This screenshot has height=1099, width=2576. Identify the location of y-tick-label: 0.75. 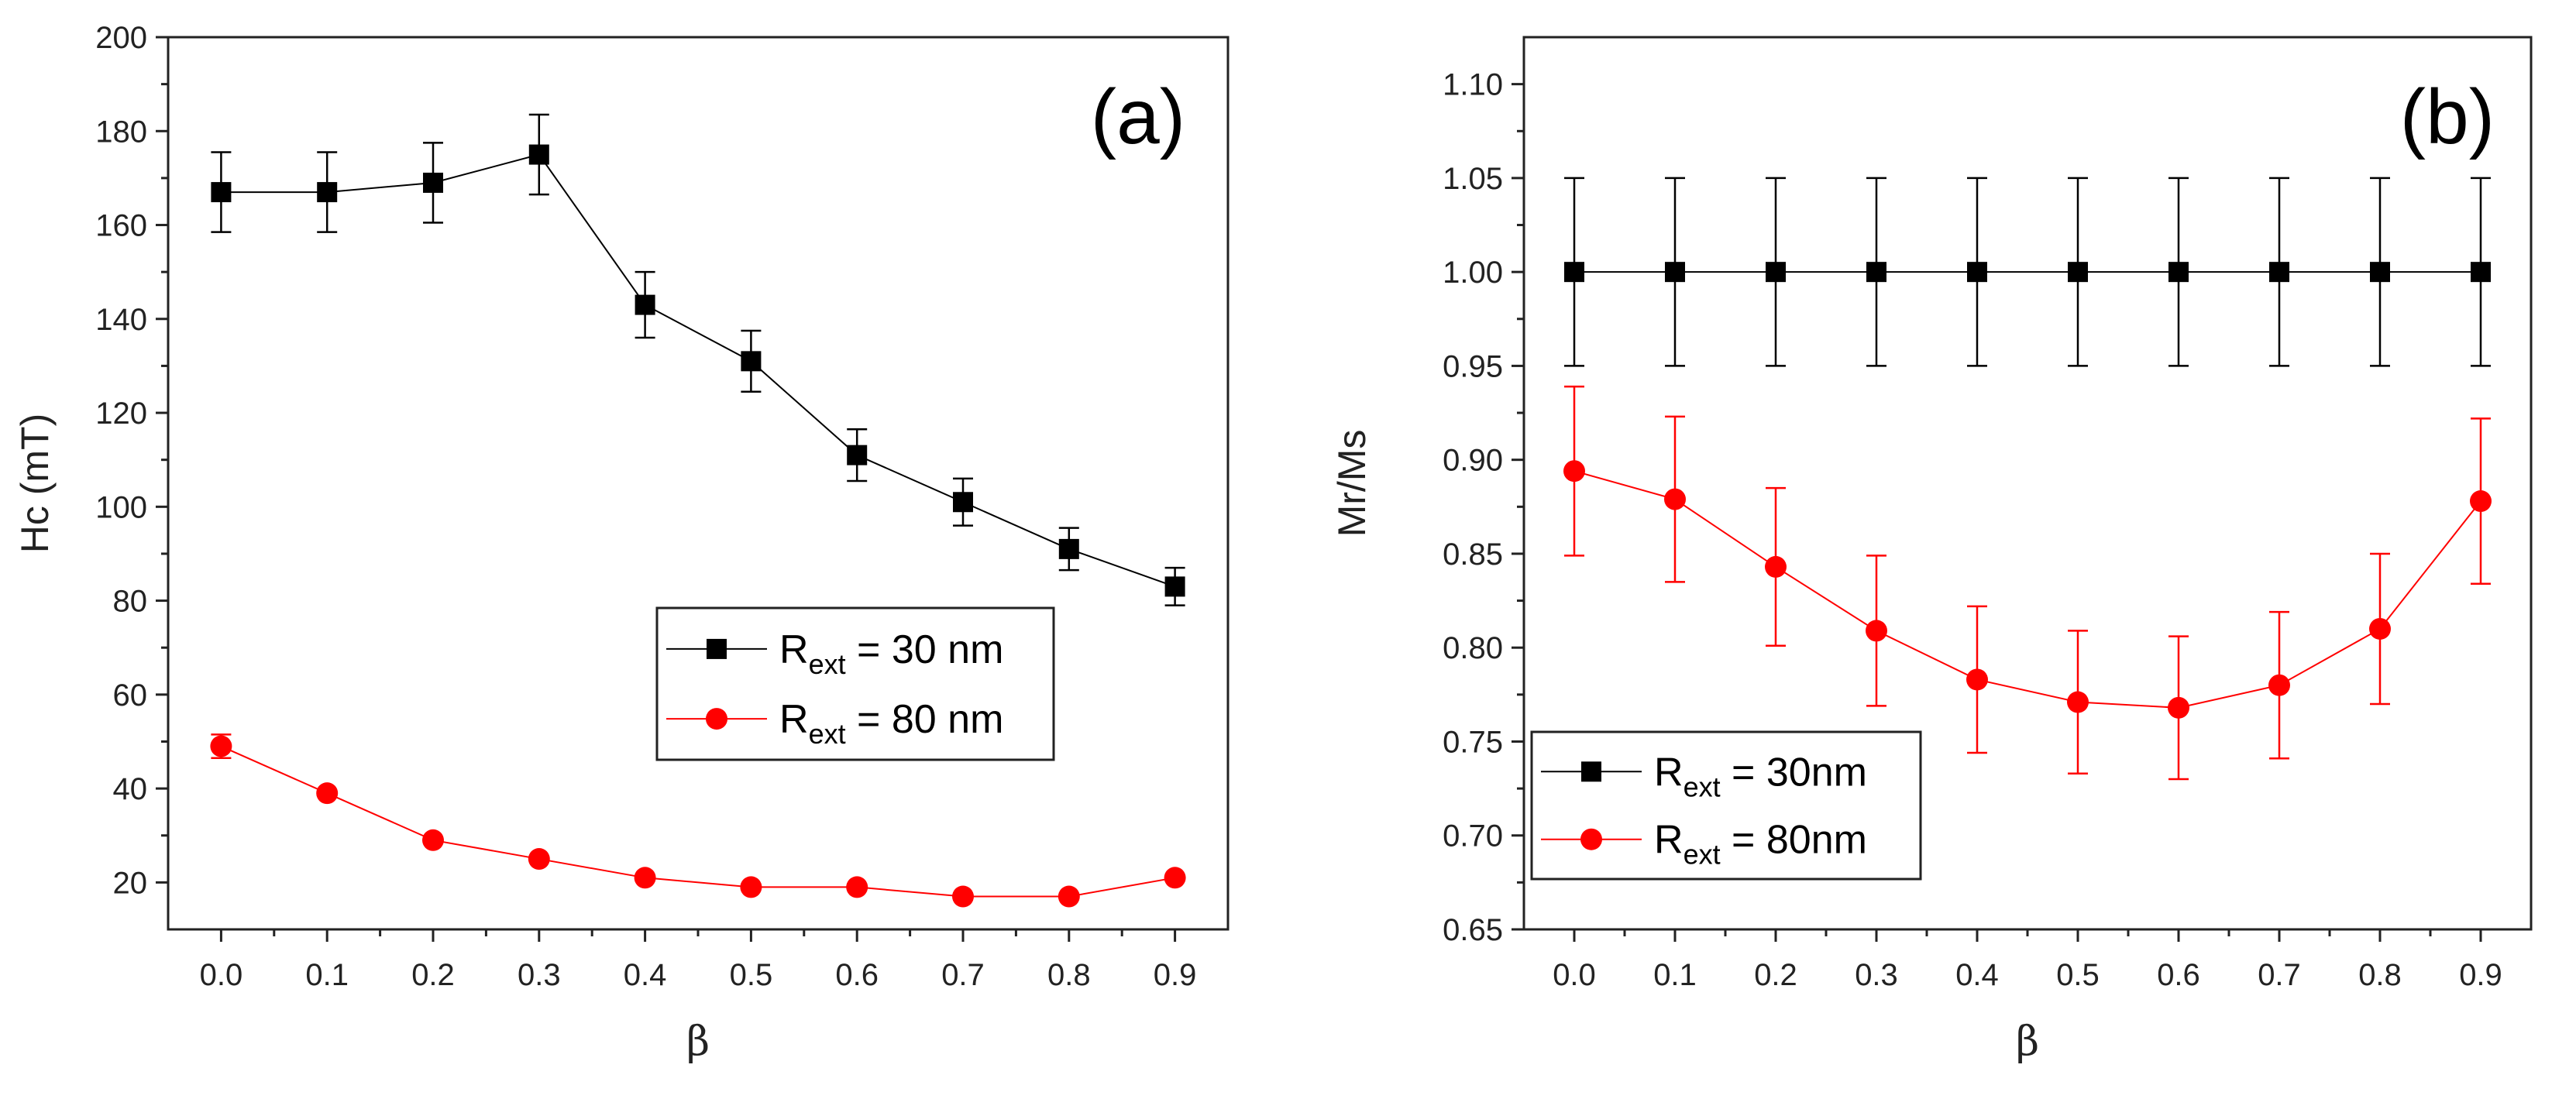
(1473, 742).